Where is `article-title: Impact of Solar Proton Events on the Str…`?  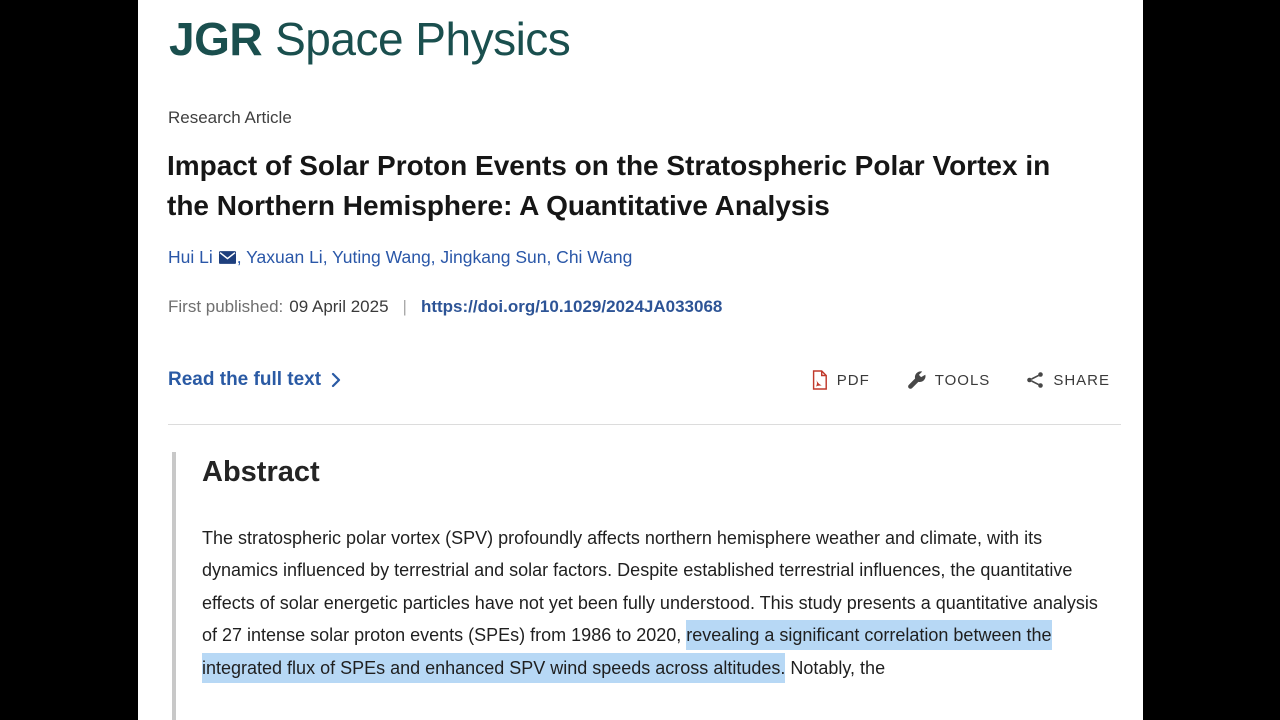
article-title: Impact of Solar Proton Events on the Str… is located at coordinates (609, 185).